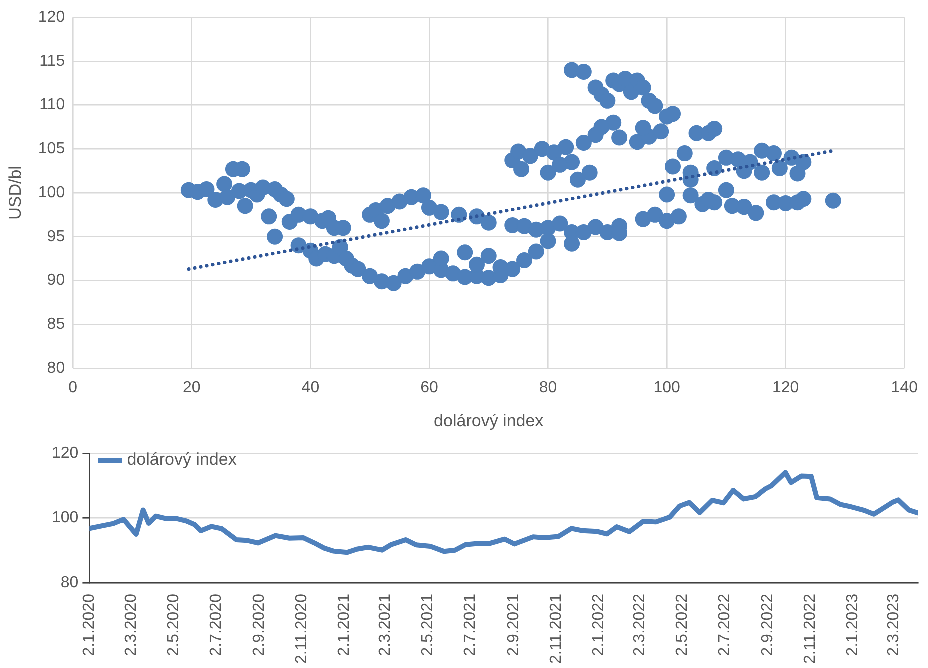 This screenshot has height=668, width=928. What do you see at coordinates (131, 625) in the screenshot?
I see `x-tick-label: 2.3.2020` at bounding box center [131, 625].